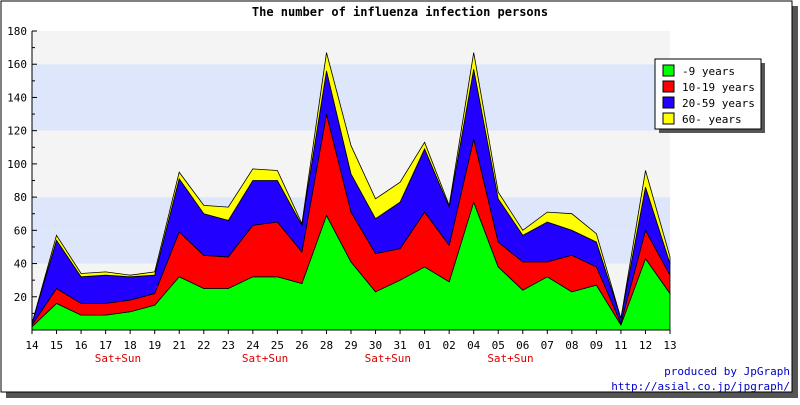  I want to click on y-tick-label: 80, so click(20, 197).